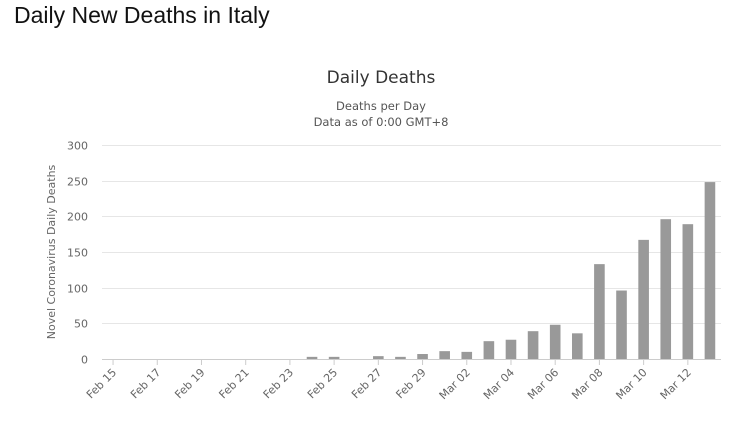 Image resolution: width=756 pixels, height=421 pixels. Describe the element at coordinates (189, 383) in the screenshot. I see `x-tick-label: Feb 19` at that location.